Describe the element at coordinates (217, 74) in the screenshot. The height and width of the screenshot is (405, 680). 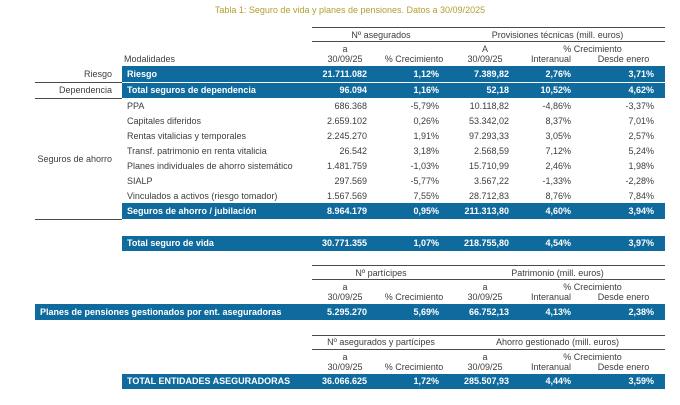
I see `row-label: Riesgo` at that location.